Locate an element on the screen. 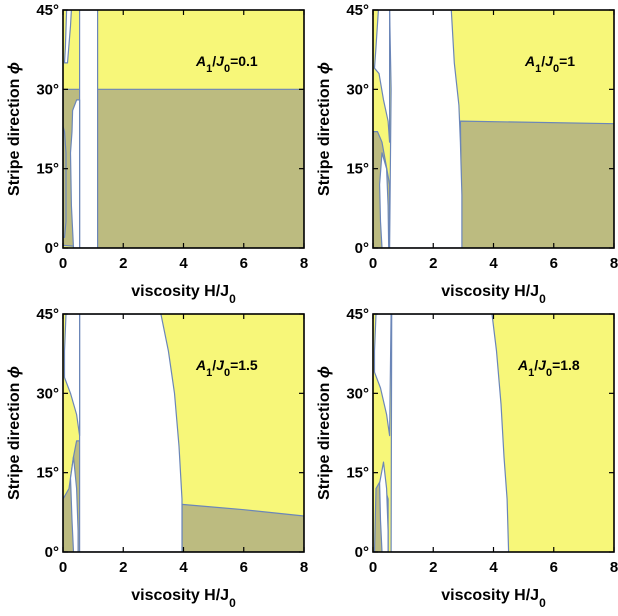 The image size is (618, 616). parameter-annotation: A1/J0=1 is located at coordinates (549, 64).